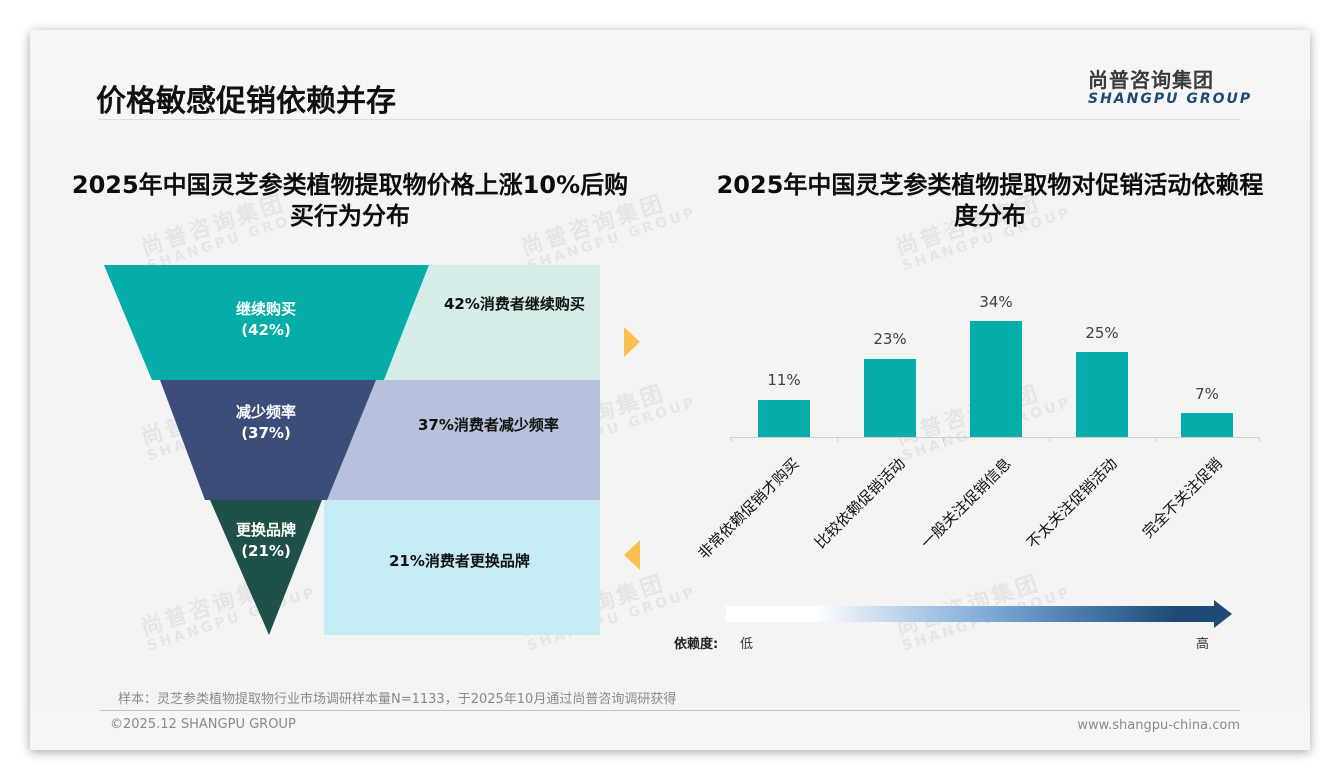 Image resolution: width=1340 pixels, height=780 pixels. What do you see at coordinates (265, 319) in the screenshot?
I see `funnel-segment-label: 继续购买 (42%)` at bounding box center [265, 319].